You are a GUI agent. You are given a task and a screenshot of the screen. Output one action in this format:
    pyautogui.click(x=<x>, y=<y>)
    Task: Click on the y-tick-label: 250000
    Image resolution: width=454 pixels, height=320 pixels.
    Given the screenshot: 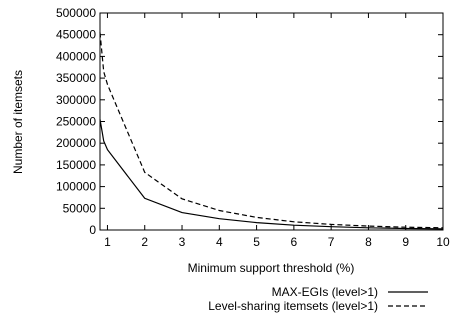 What is the action you would take?
    pyautogui.click(x=76, y=122)
    